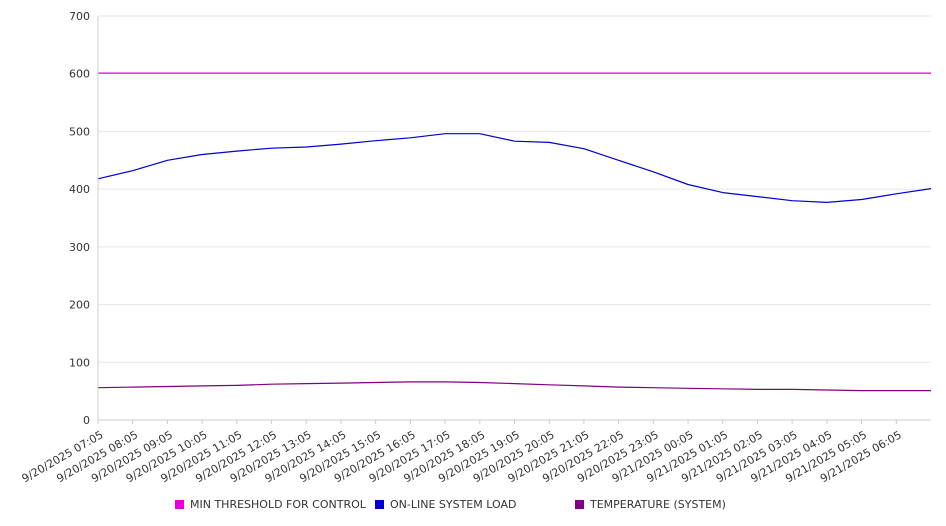  Describe the element at coordinates (453, 504) in the screenshot. I see `legend-label: ON-LINE SYSTEM LOAD` at that location.